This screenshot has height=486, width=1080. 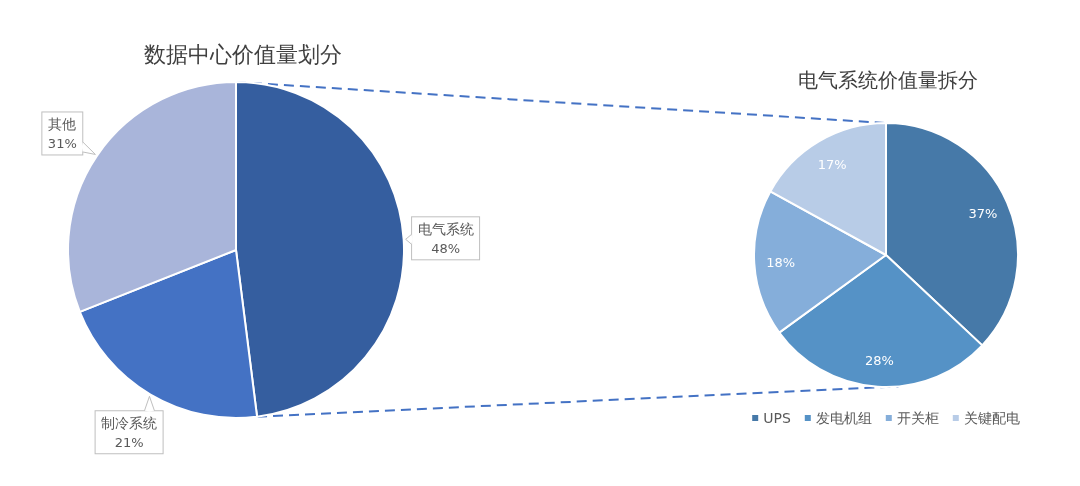 I want to click on data-label: 48%, so click(x=446, y=248).